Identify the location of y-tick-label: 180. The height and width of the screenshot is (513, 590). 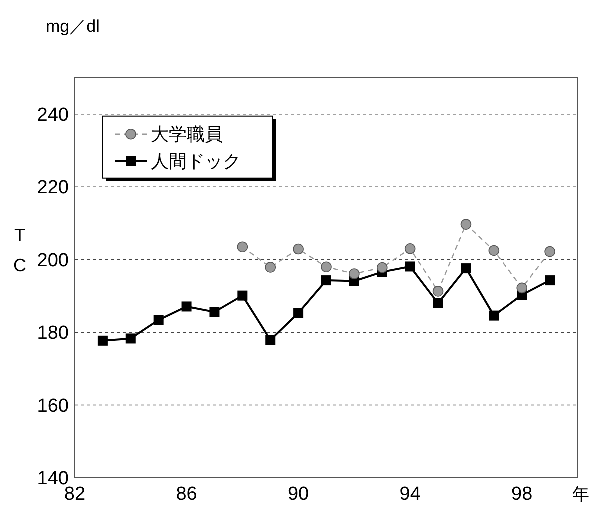
(53, 333).